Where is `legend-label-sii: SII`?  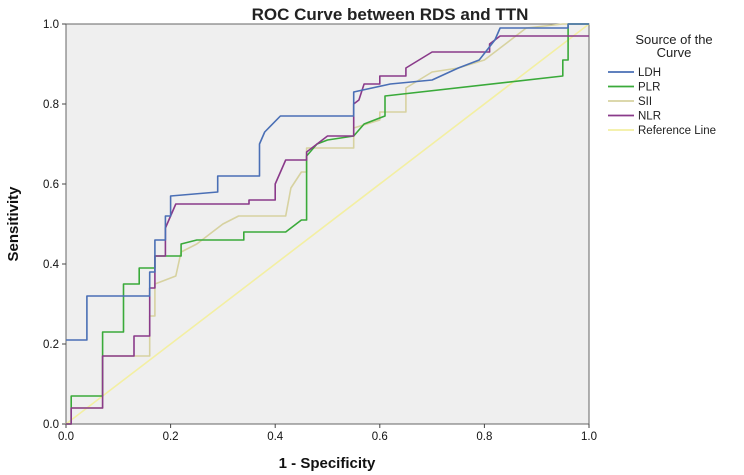 legend-label-sii: SII is located at coordinates (645, 102).